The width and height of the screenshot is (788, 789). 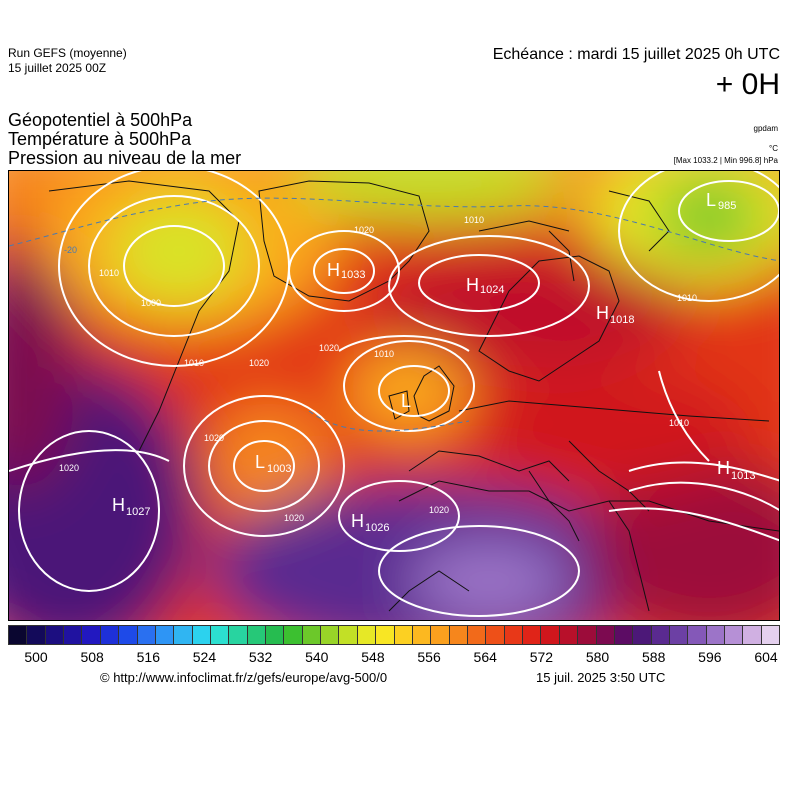 What do you see at coordinates (70, 250) in the screenshot?
I see `temperature-label: -20` at bounding box center [70, 250].